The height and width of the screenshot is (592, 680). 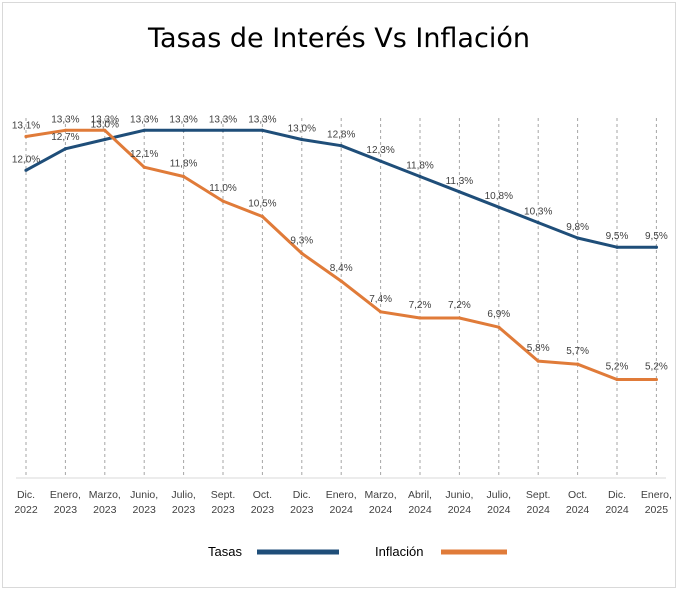 What do you see at coordinates (225, 551) in the screenshot?
I see `legend-label-tasas: Tasas` at bounding box center [225, 551].